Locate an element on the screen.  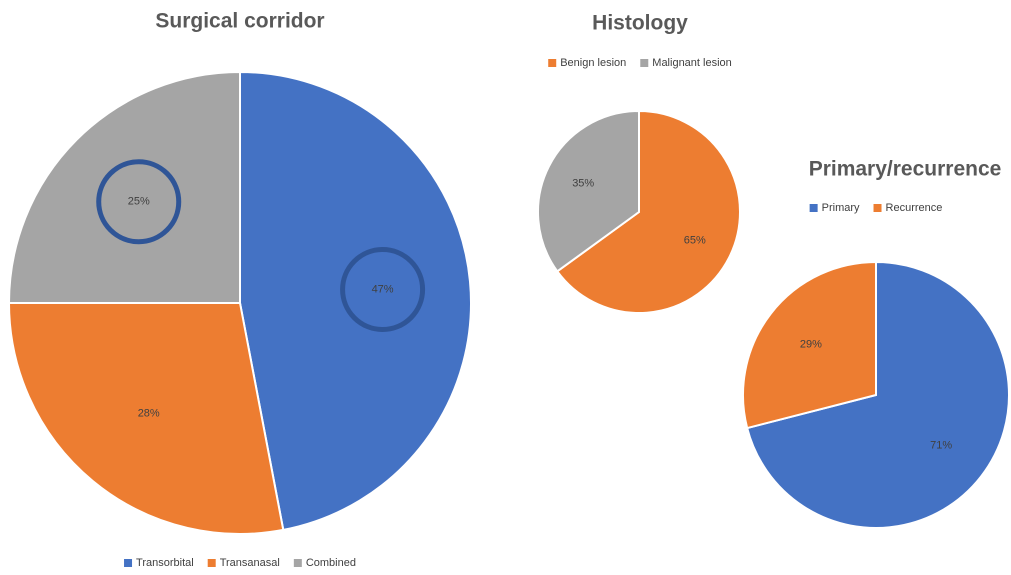
legend: Transorbital Transanasal Combined is located at coordinates (240, 563).